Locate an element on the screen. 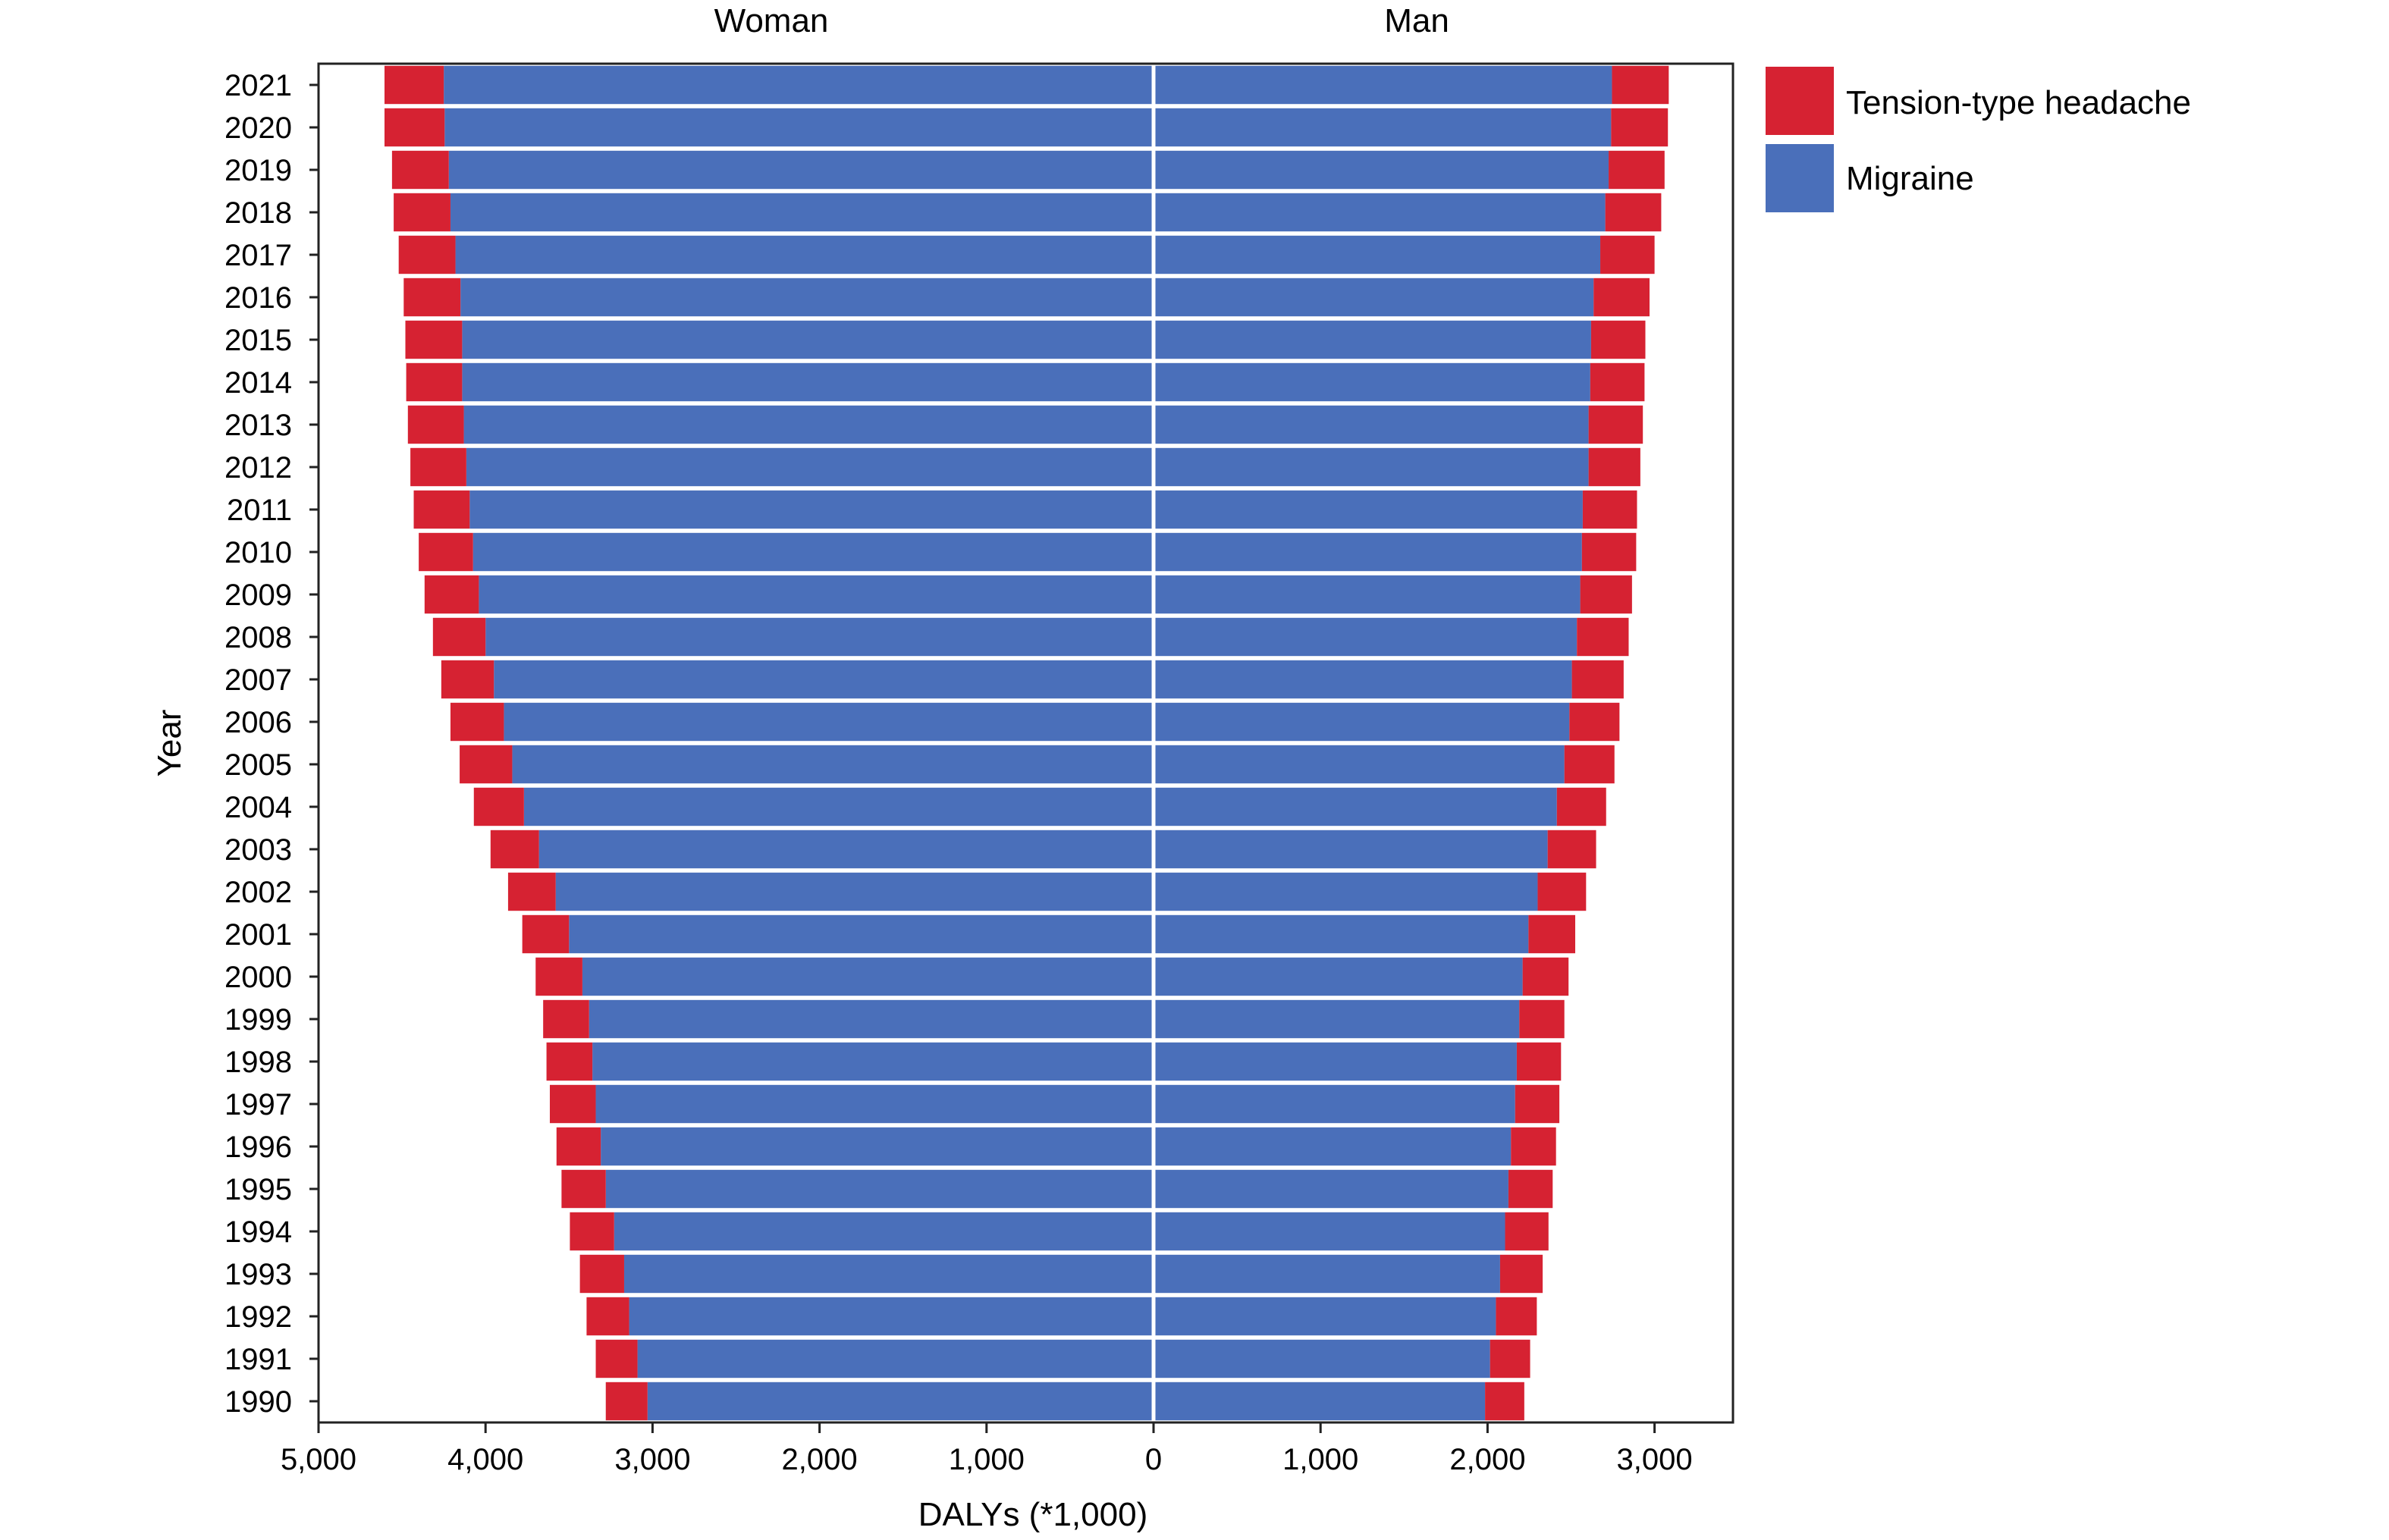 The image size is (2389, 1540). bar-man-tension-2012 is located at coordinates (1614, 467).